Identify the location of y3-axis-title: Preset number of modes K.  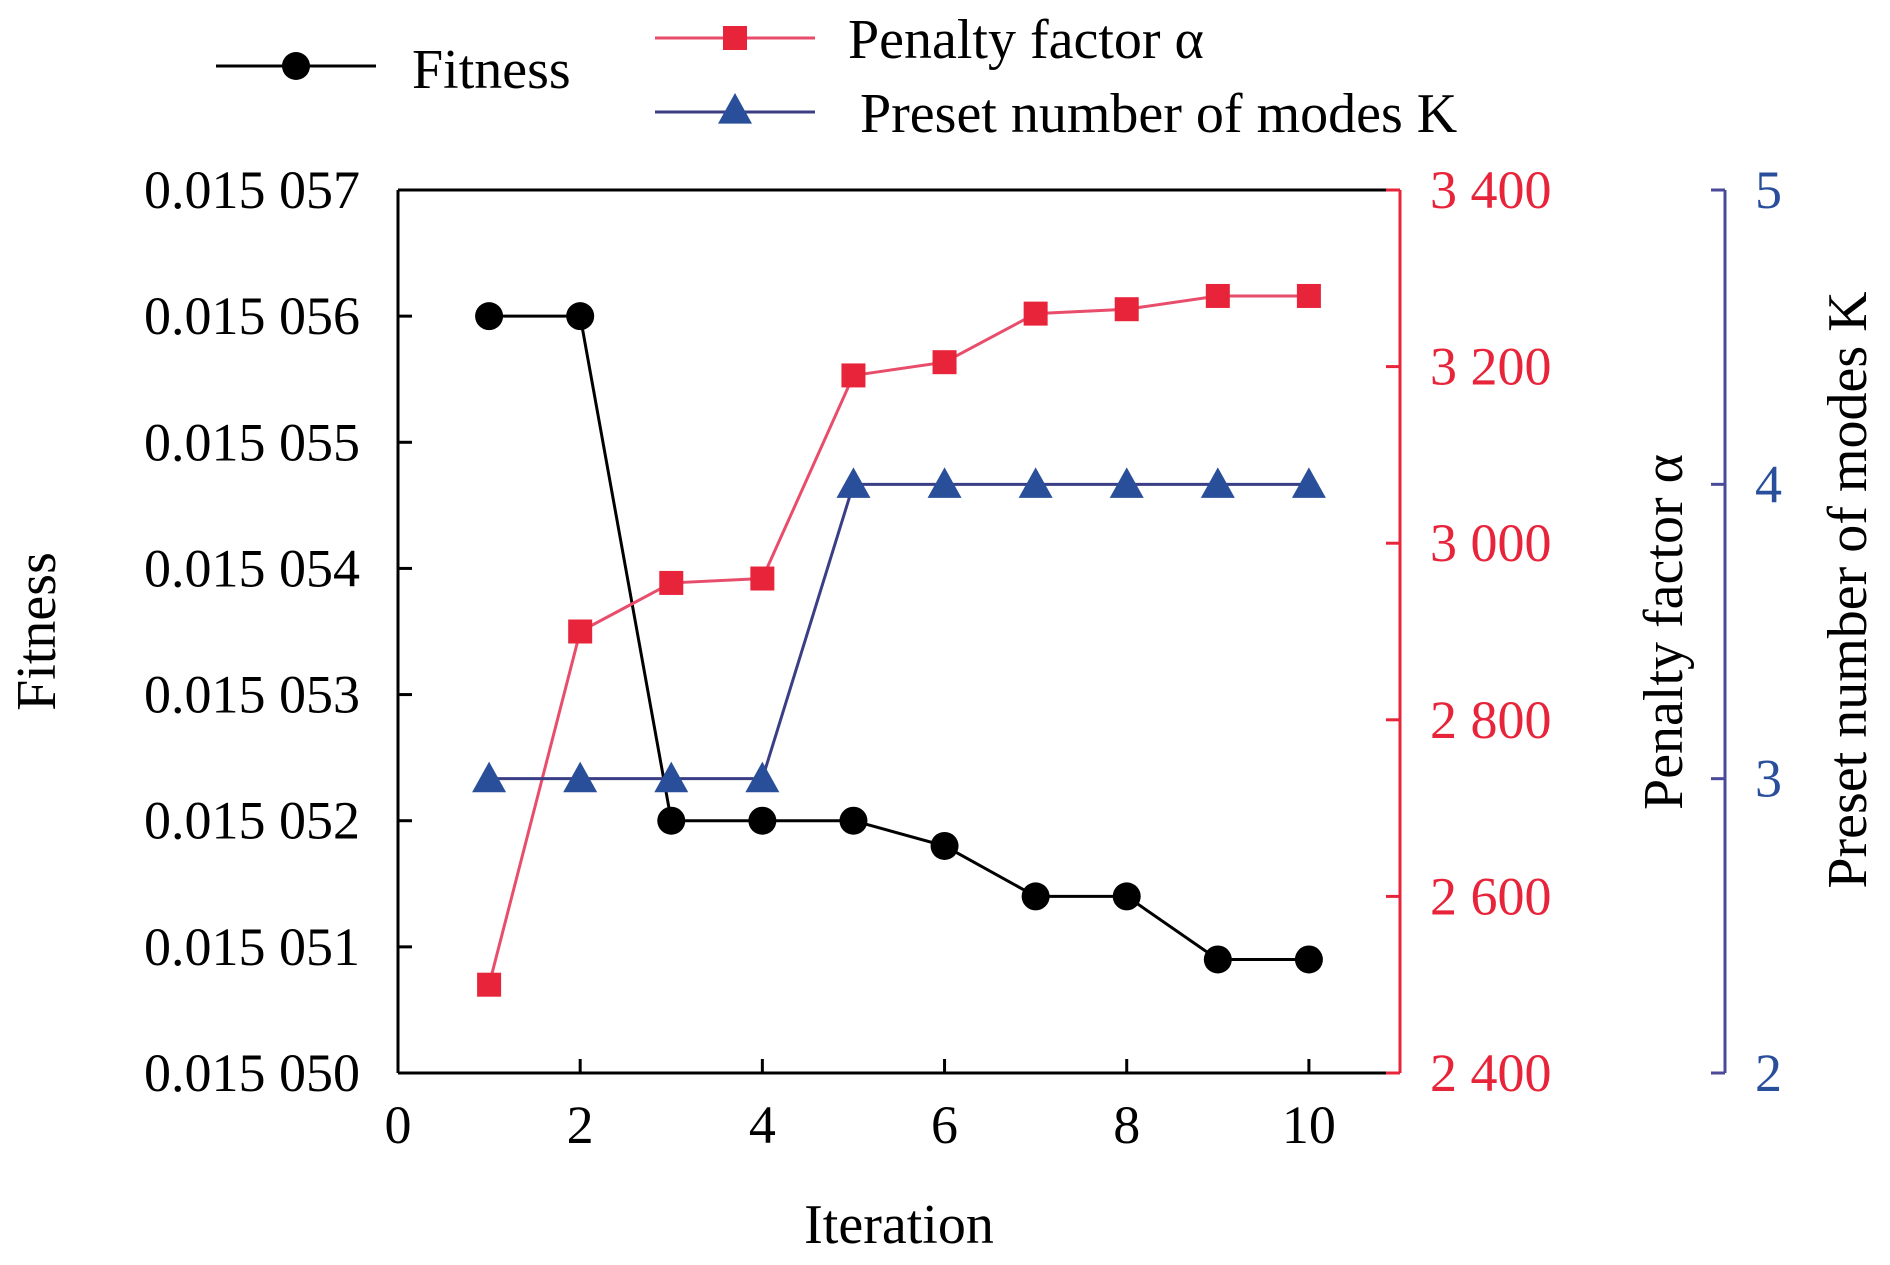
(1848, 589).